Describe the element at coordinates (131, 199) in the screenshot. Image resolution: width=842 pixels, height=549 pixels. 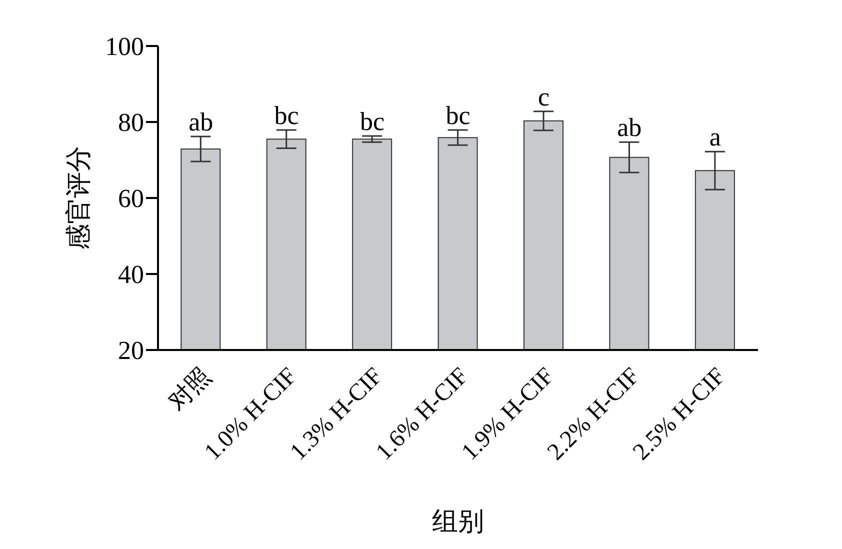
I see `y-tick-label: 60` at that location.